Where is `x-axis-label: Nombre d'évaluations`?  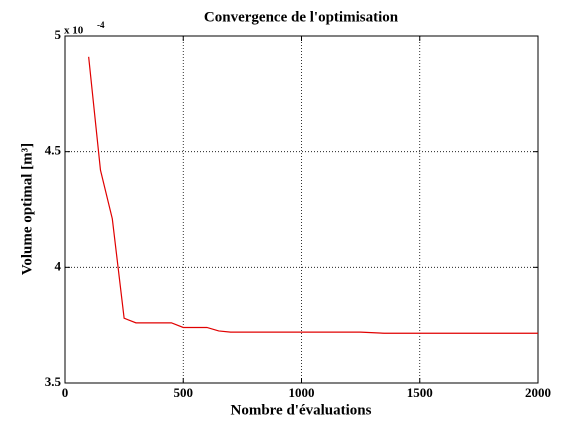 x-axis-label: Nombre d'évaluations is located at coordinates (301, 410).